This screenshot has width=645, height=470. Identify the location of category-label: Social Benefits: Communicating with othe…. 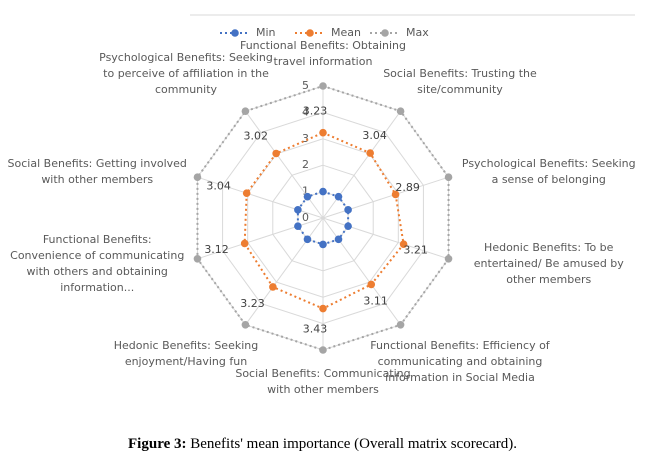
(323, 381).